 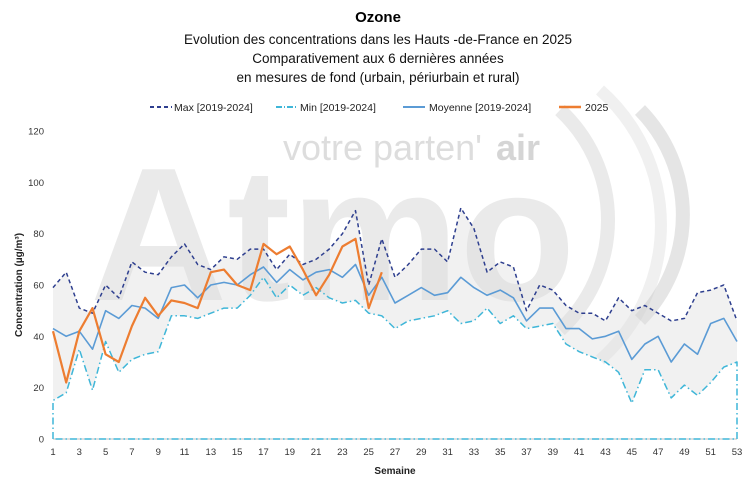 I want to click on x-tick-label: 43, so click(x=605, y=452).